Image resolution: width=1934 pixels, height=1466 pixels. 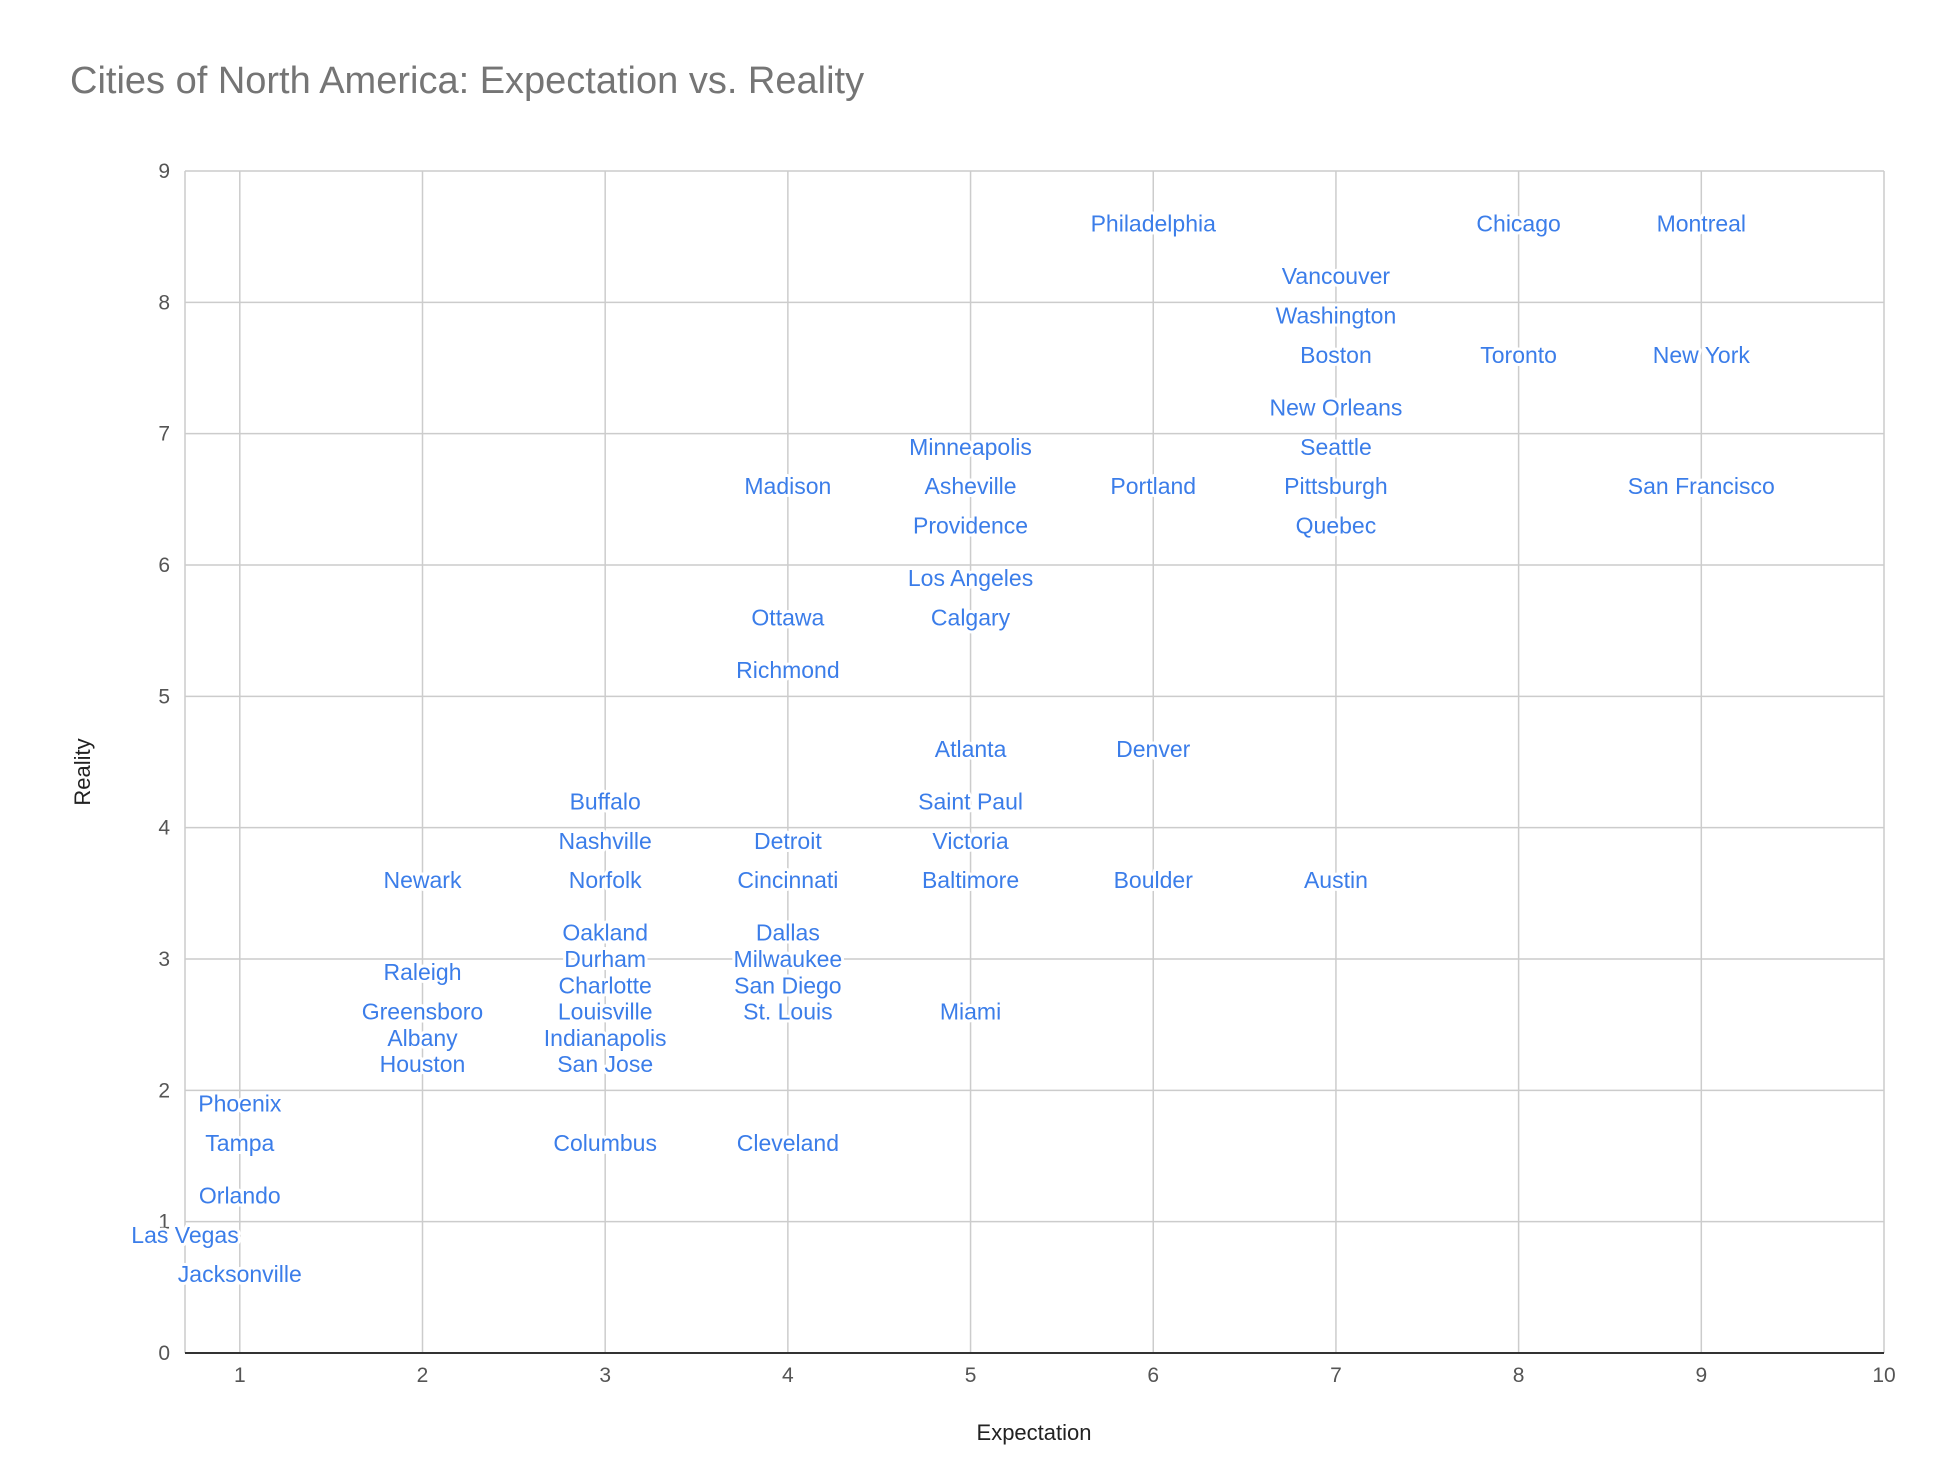 I want to click on point-label: St. Louis, so click(x=788, y=1012).